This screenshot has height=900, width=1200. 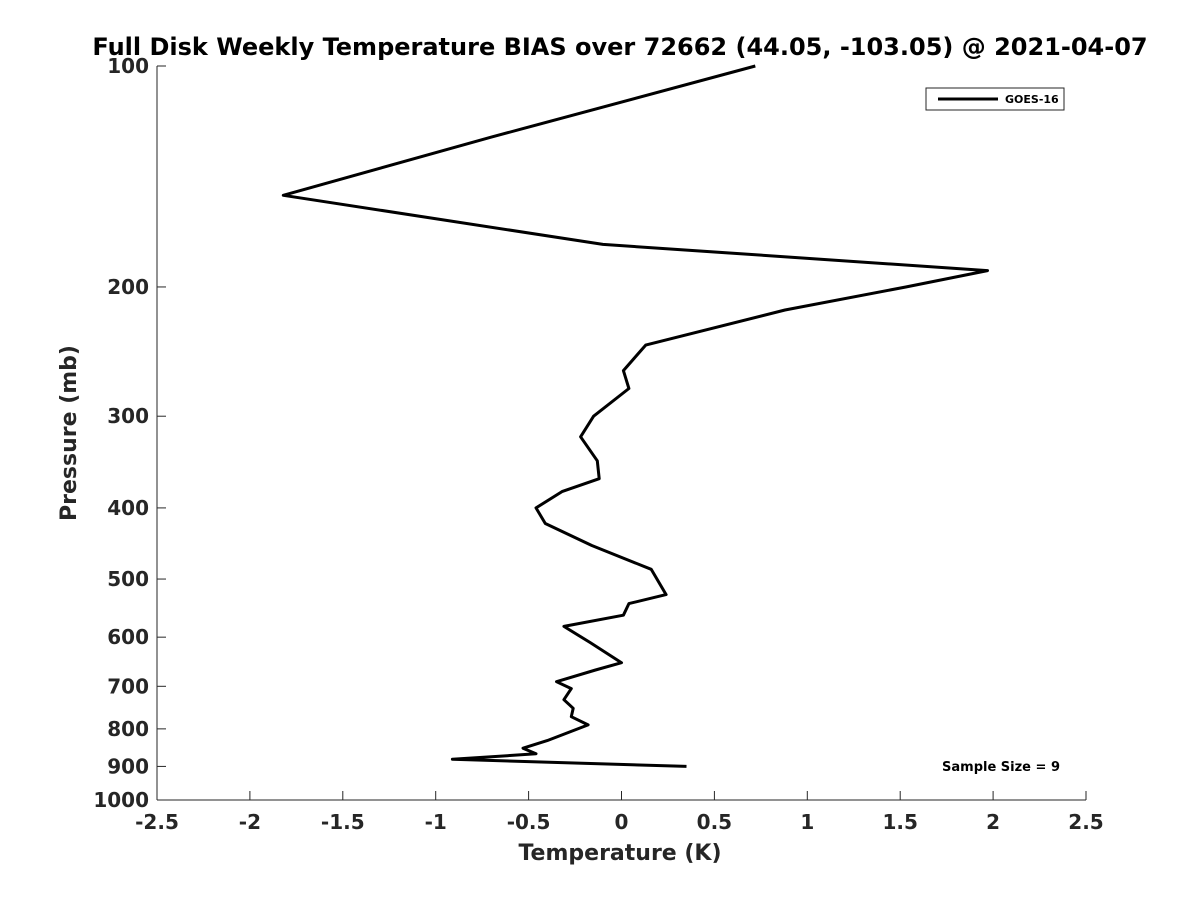 What do you see at coordinates (69, 433) in the screenshot?
I see `y-axis-label: Pressure (mb)` at bounding box center [69, 433].